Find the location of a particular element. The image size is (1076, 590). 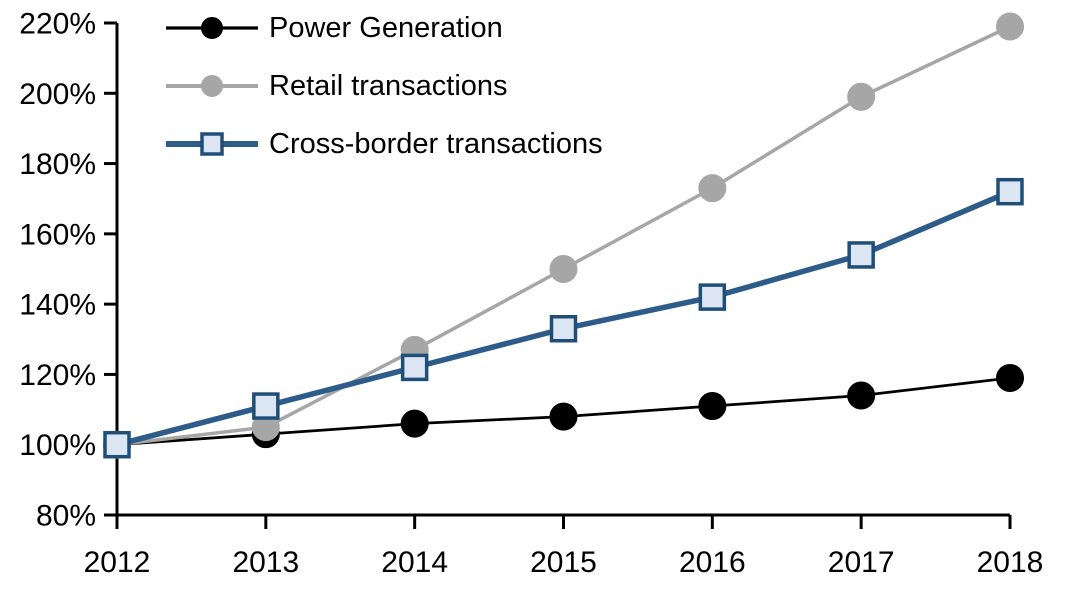

legend-label-power-generation: Power Generation is located at coordinates (386, 28).